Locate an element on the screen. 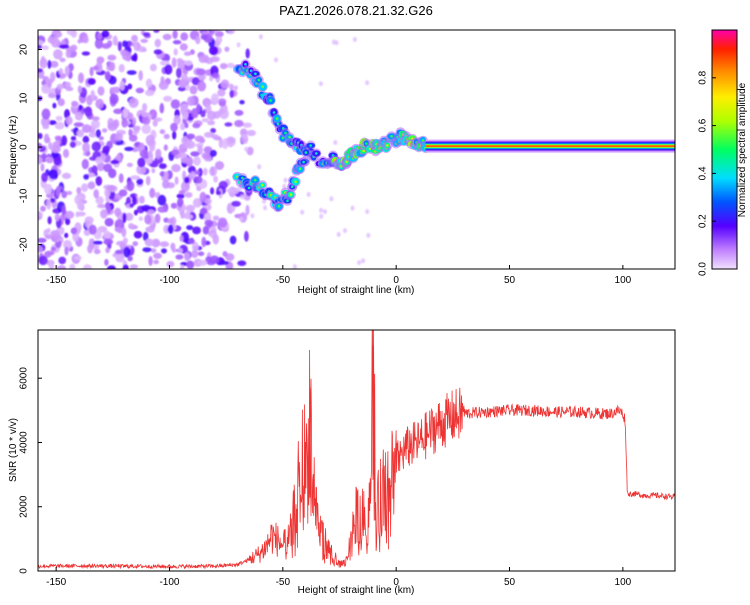 The image size is (750, 605). y-tick-label: 6000 is located at coordinates (24, 378).